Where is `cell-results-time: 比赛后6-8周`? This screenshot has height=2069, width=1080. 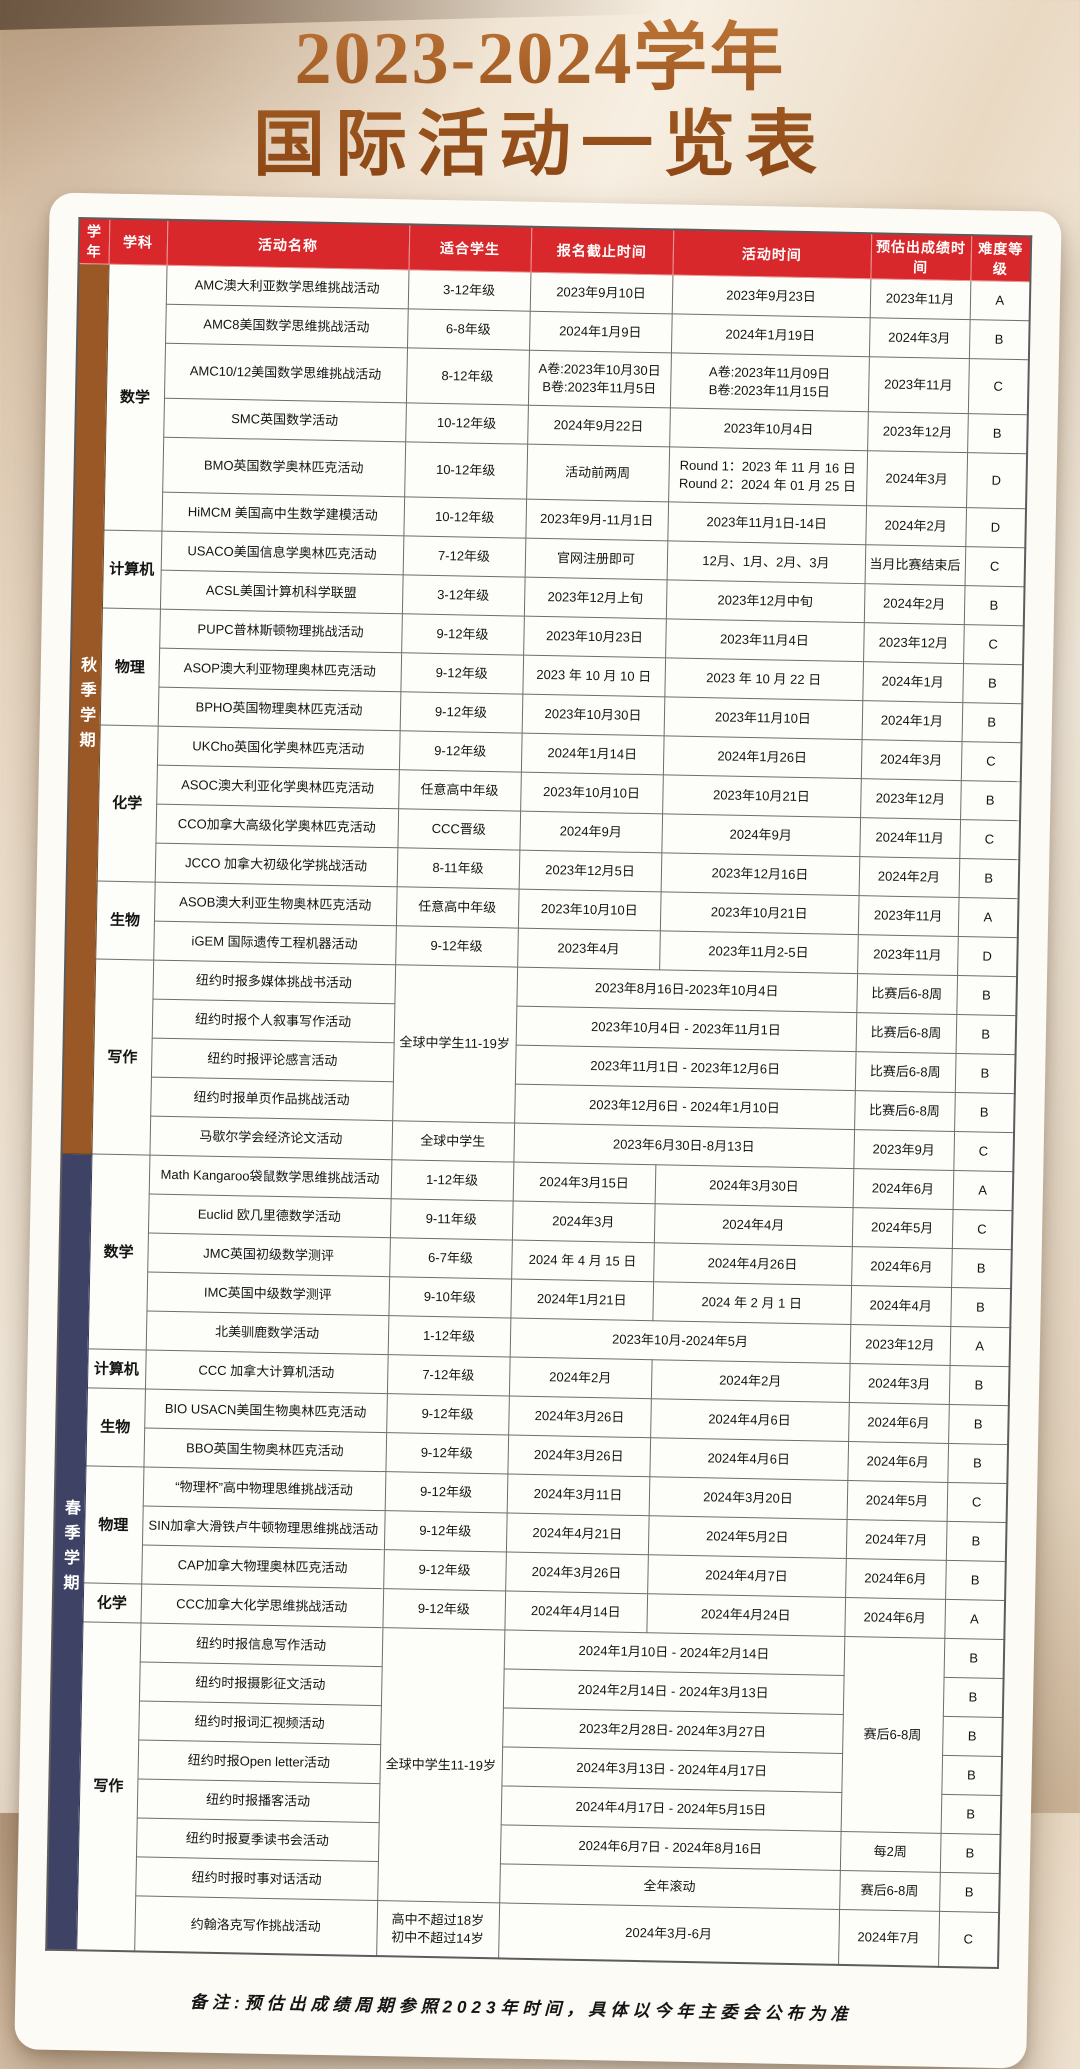 cell-results-time: 比赛后6-8周 is located at coordinates (906, 1033).